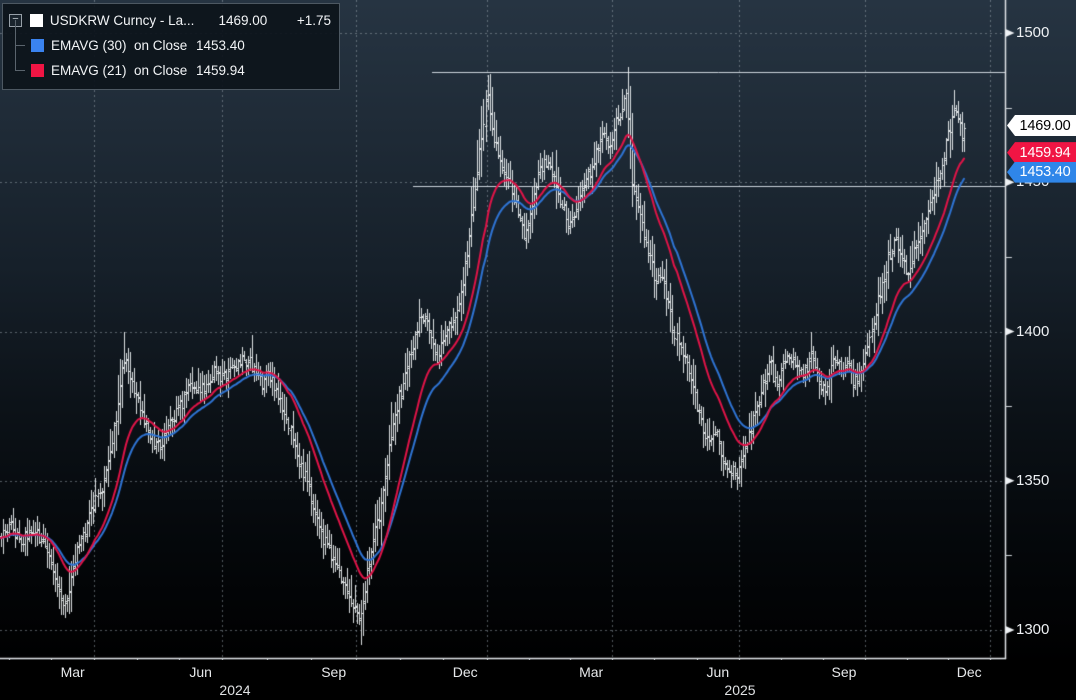  I want to click on emavg21-value: 1459.94, so click(220, 70).